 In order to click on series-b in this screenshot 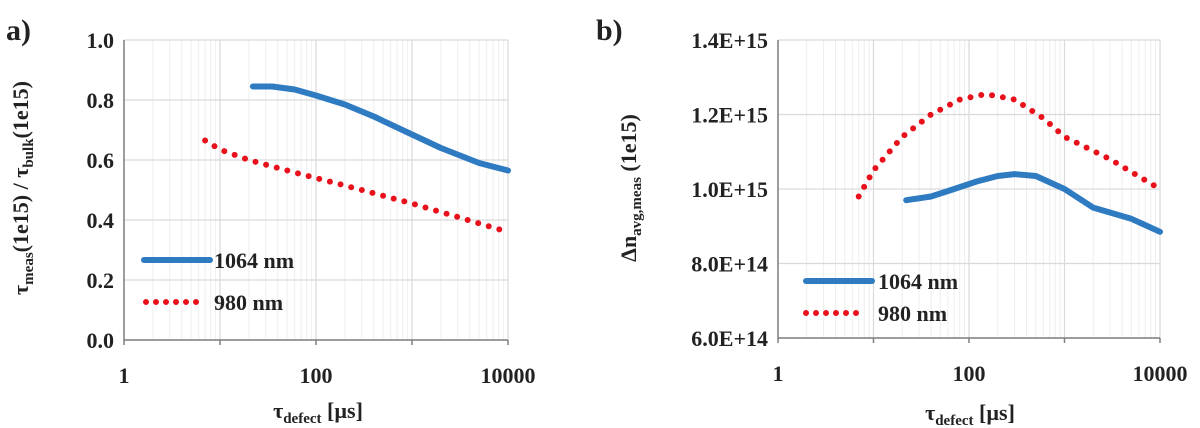, I will do `click(1009, 163)`.